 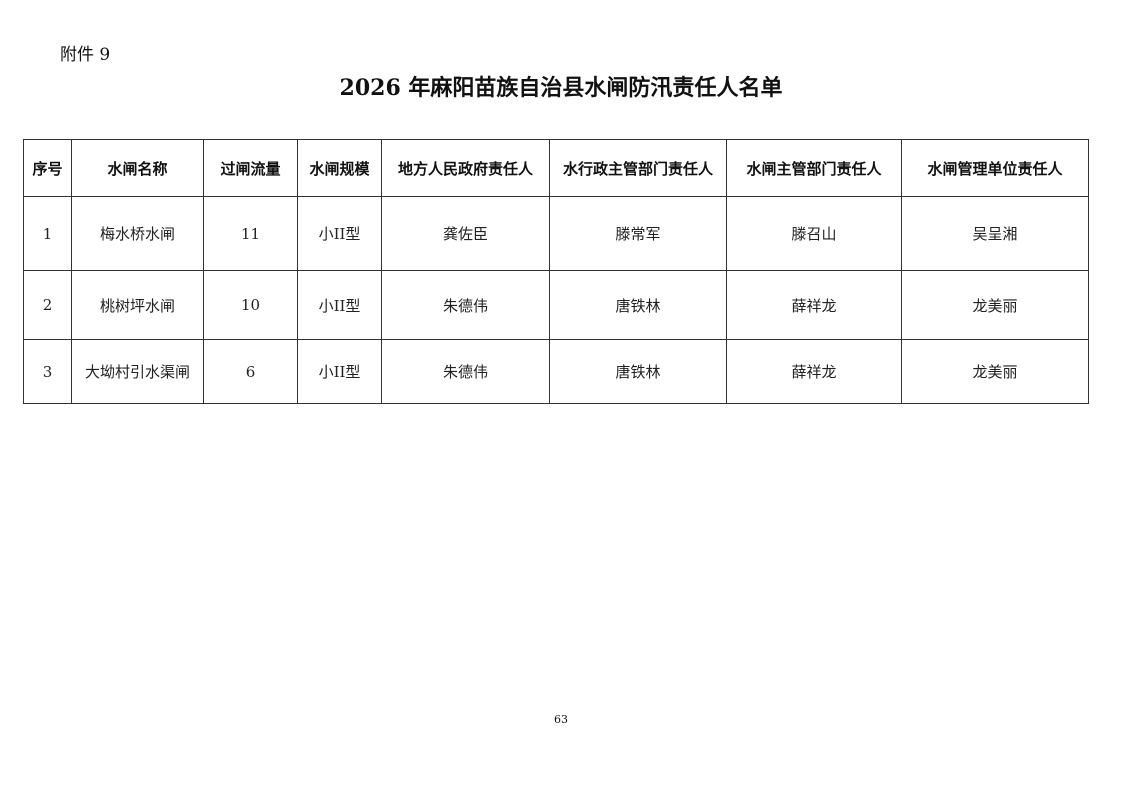 What do you see at coordinates (465, 233) in the screenshot?
I see `table-cell: 龚佐臣` at bounding box center [465, 233].